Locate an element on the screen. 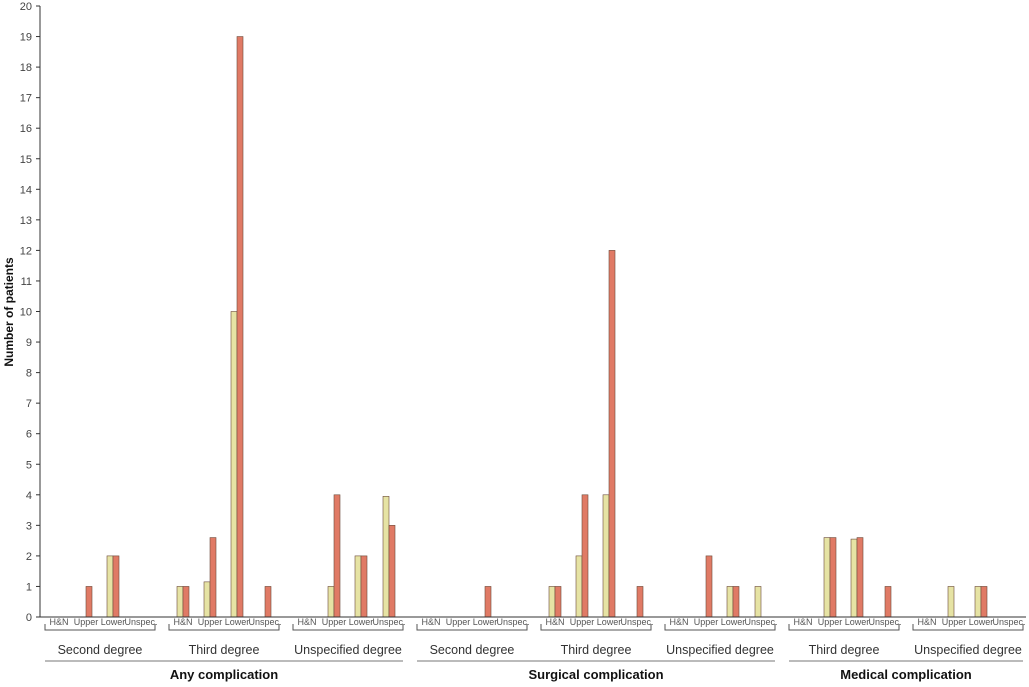  group-label: Surgical complication is located at coordinates (595, 674).